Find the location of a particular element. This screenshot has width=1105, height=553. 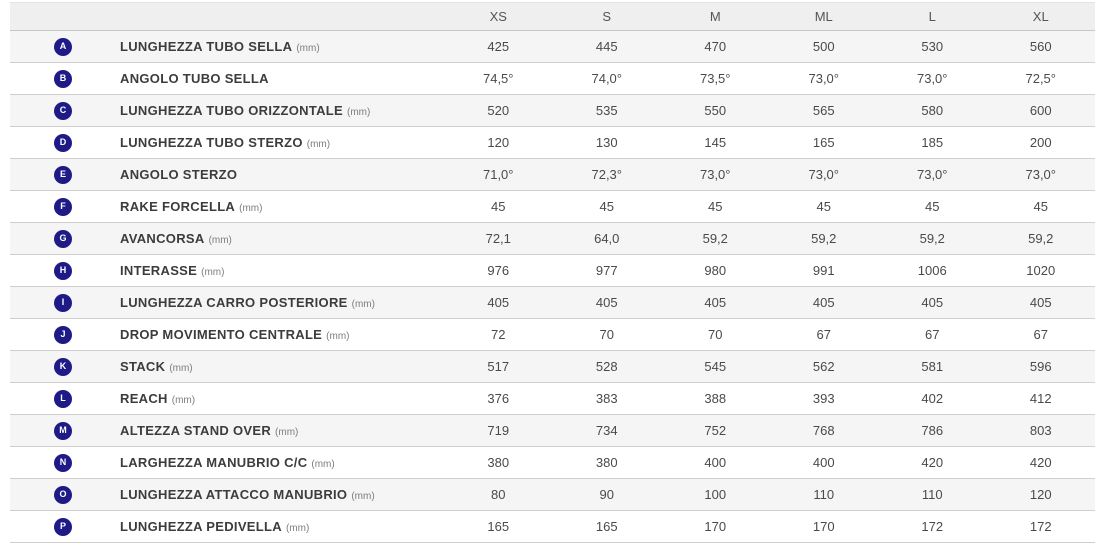

value-cell-d-m: 145 is located at coordinates (715, 142).